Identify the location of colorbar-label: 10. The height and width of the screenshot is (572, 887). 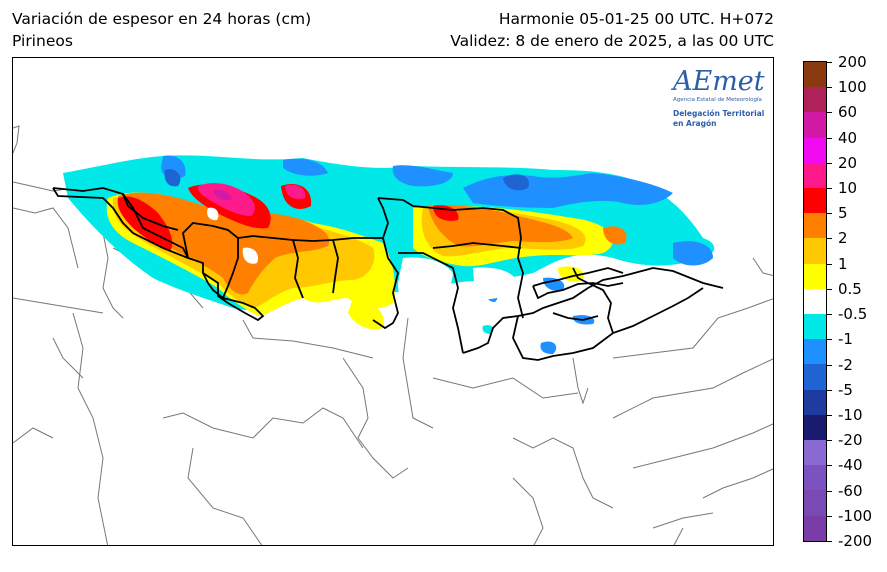
(848, 188).